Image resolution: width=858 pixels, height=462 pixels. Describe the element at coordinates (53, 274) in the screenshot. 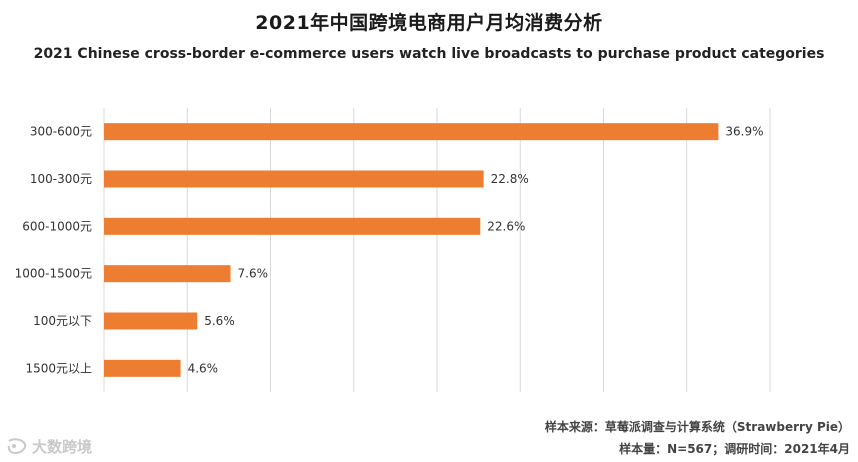

I see `category-label: 1000-1500元` at that location.